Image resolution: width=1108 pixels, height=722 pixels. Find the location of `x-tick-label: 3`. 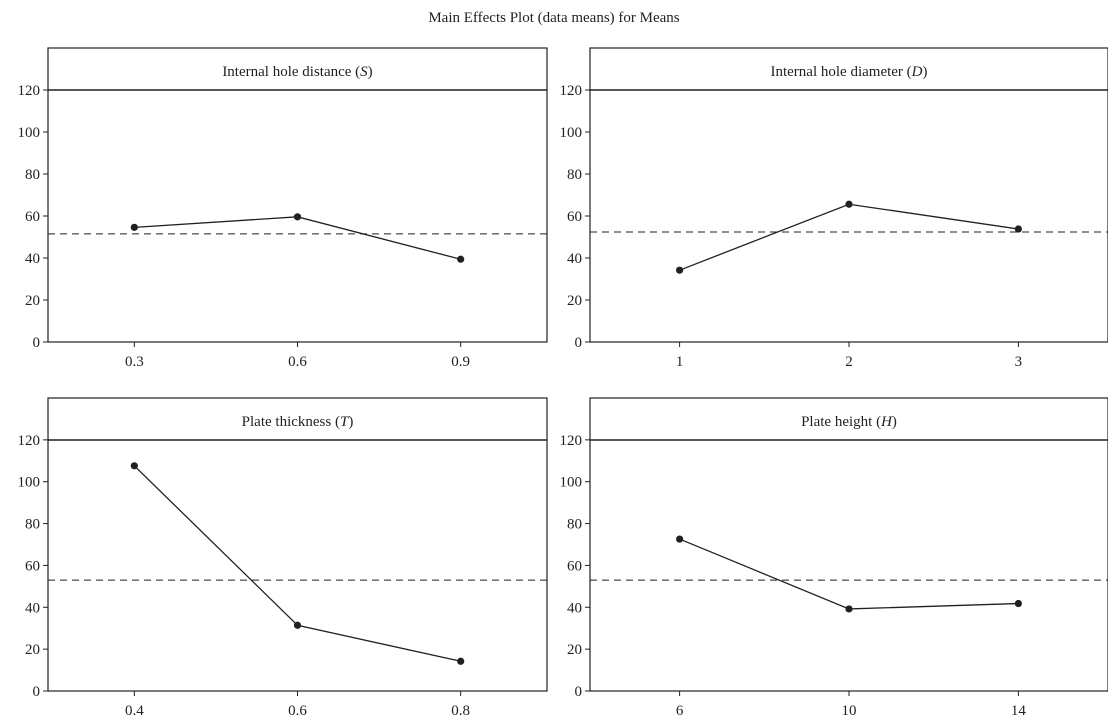

x-tick-label: 3 is located at coordinates (1019, 362).